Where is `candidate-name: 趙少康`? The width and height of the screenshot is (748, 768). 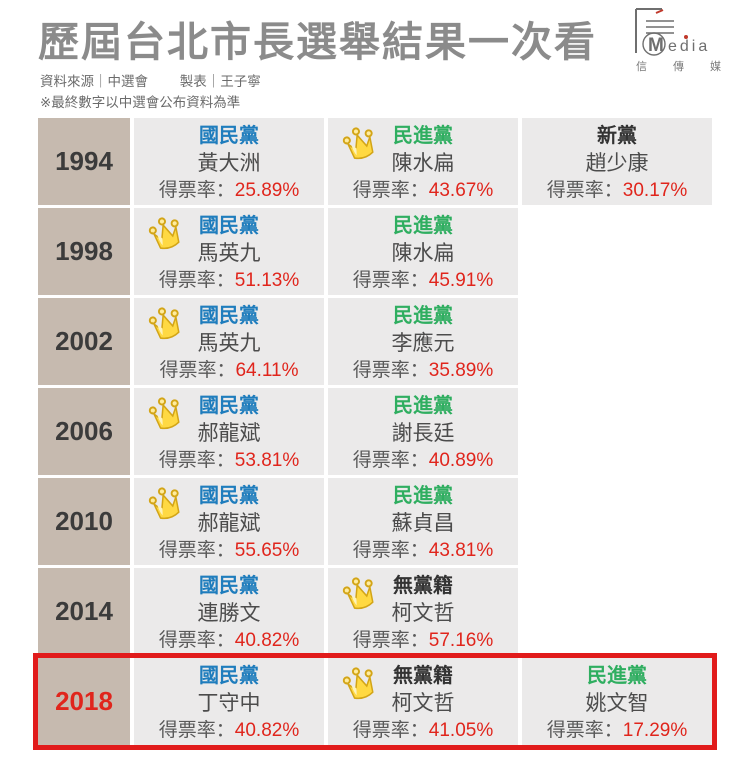 candidate-name: 趙少康 is located at coordinates (617, 163).